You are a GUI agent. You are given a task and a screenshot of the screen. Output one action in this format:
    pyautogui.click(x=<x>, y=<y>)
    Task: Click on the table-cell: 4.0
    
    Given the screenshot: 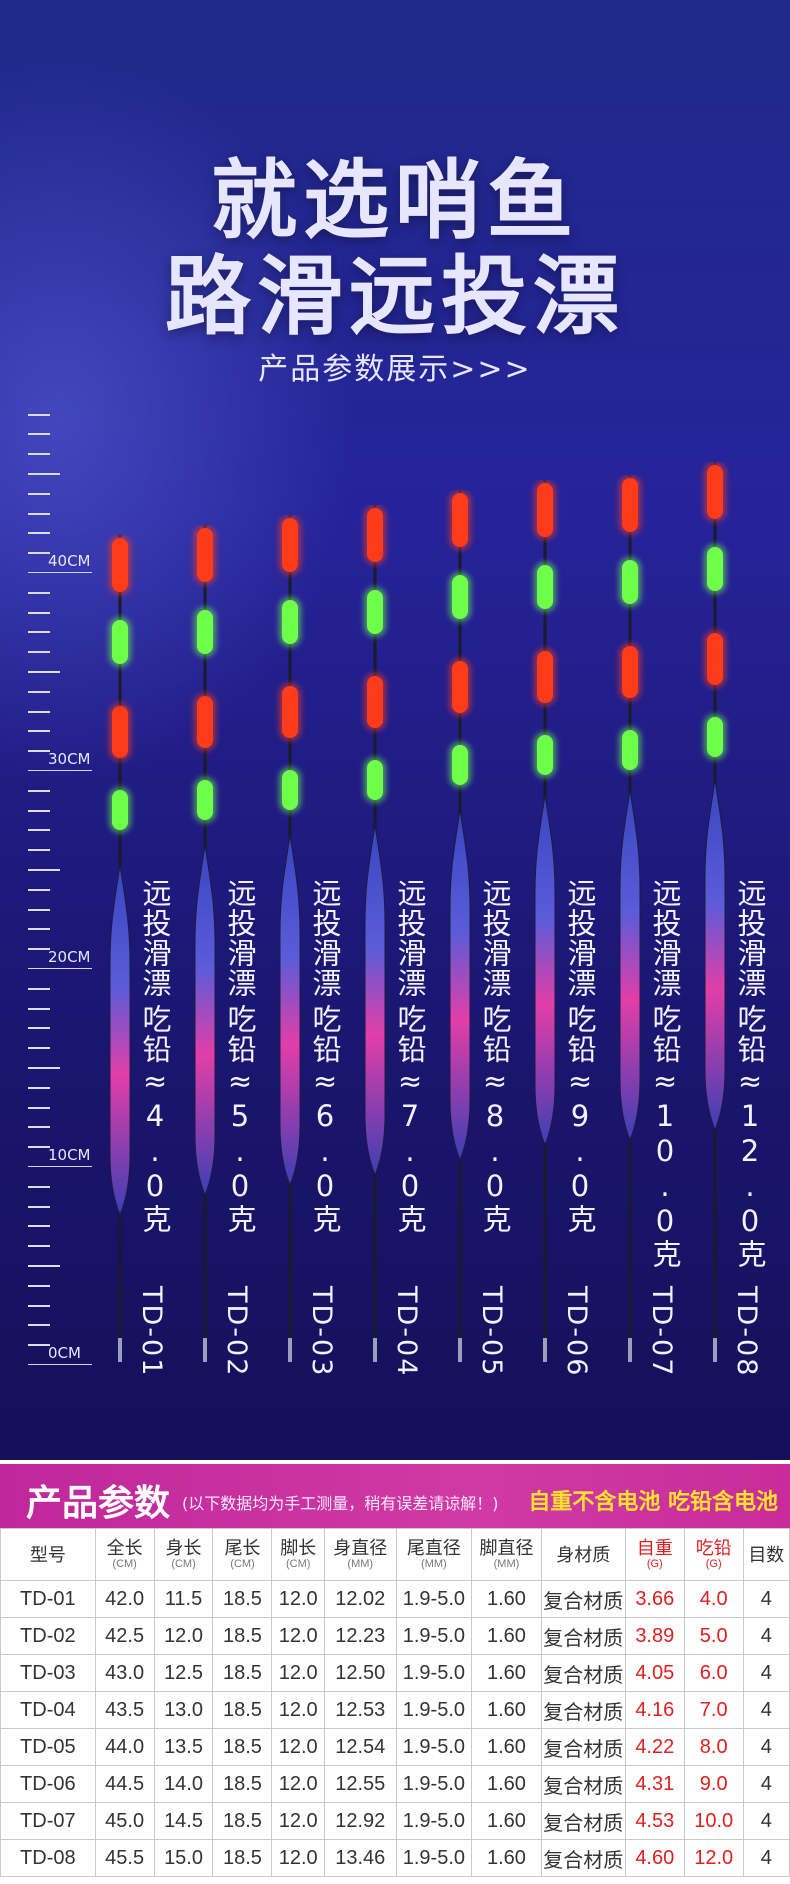 What is the action you would take?
    pyautogui.click(x=713, y=1599)
    